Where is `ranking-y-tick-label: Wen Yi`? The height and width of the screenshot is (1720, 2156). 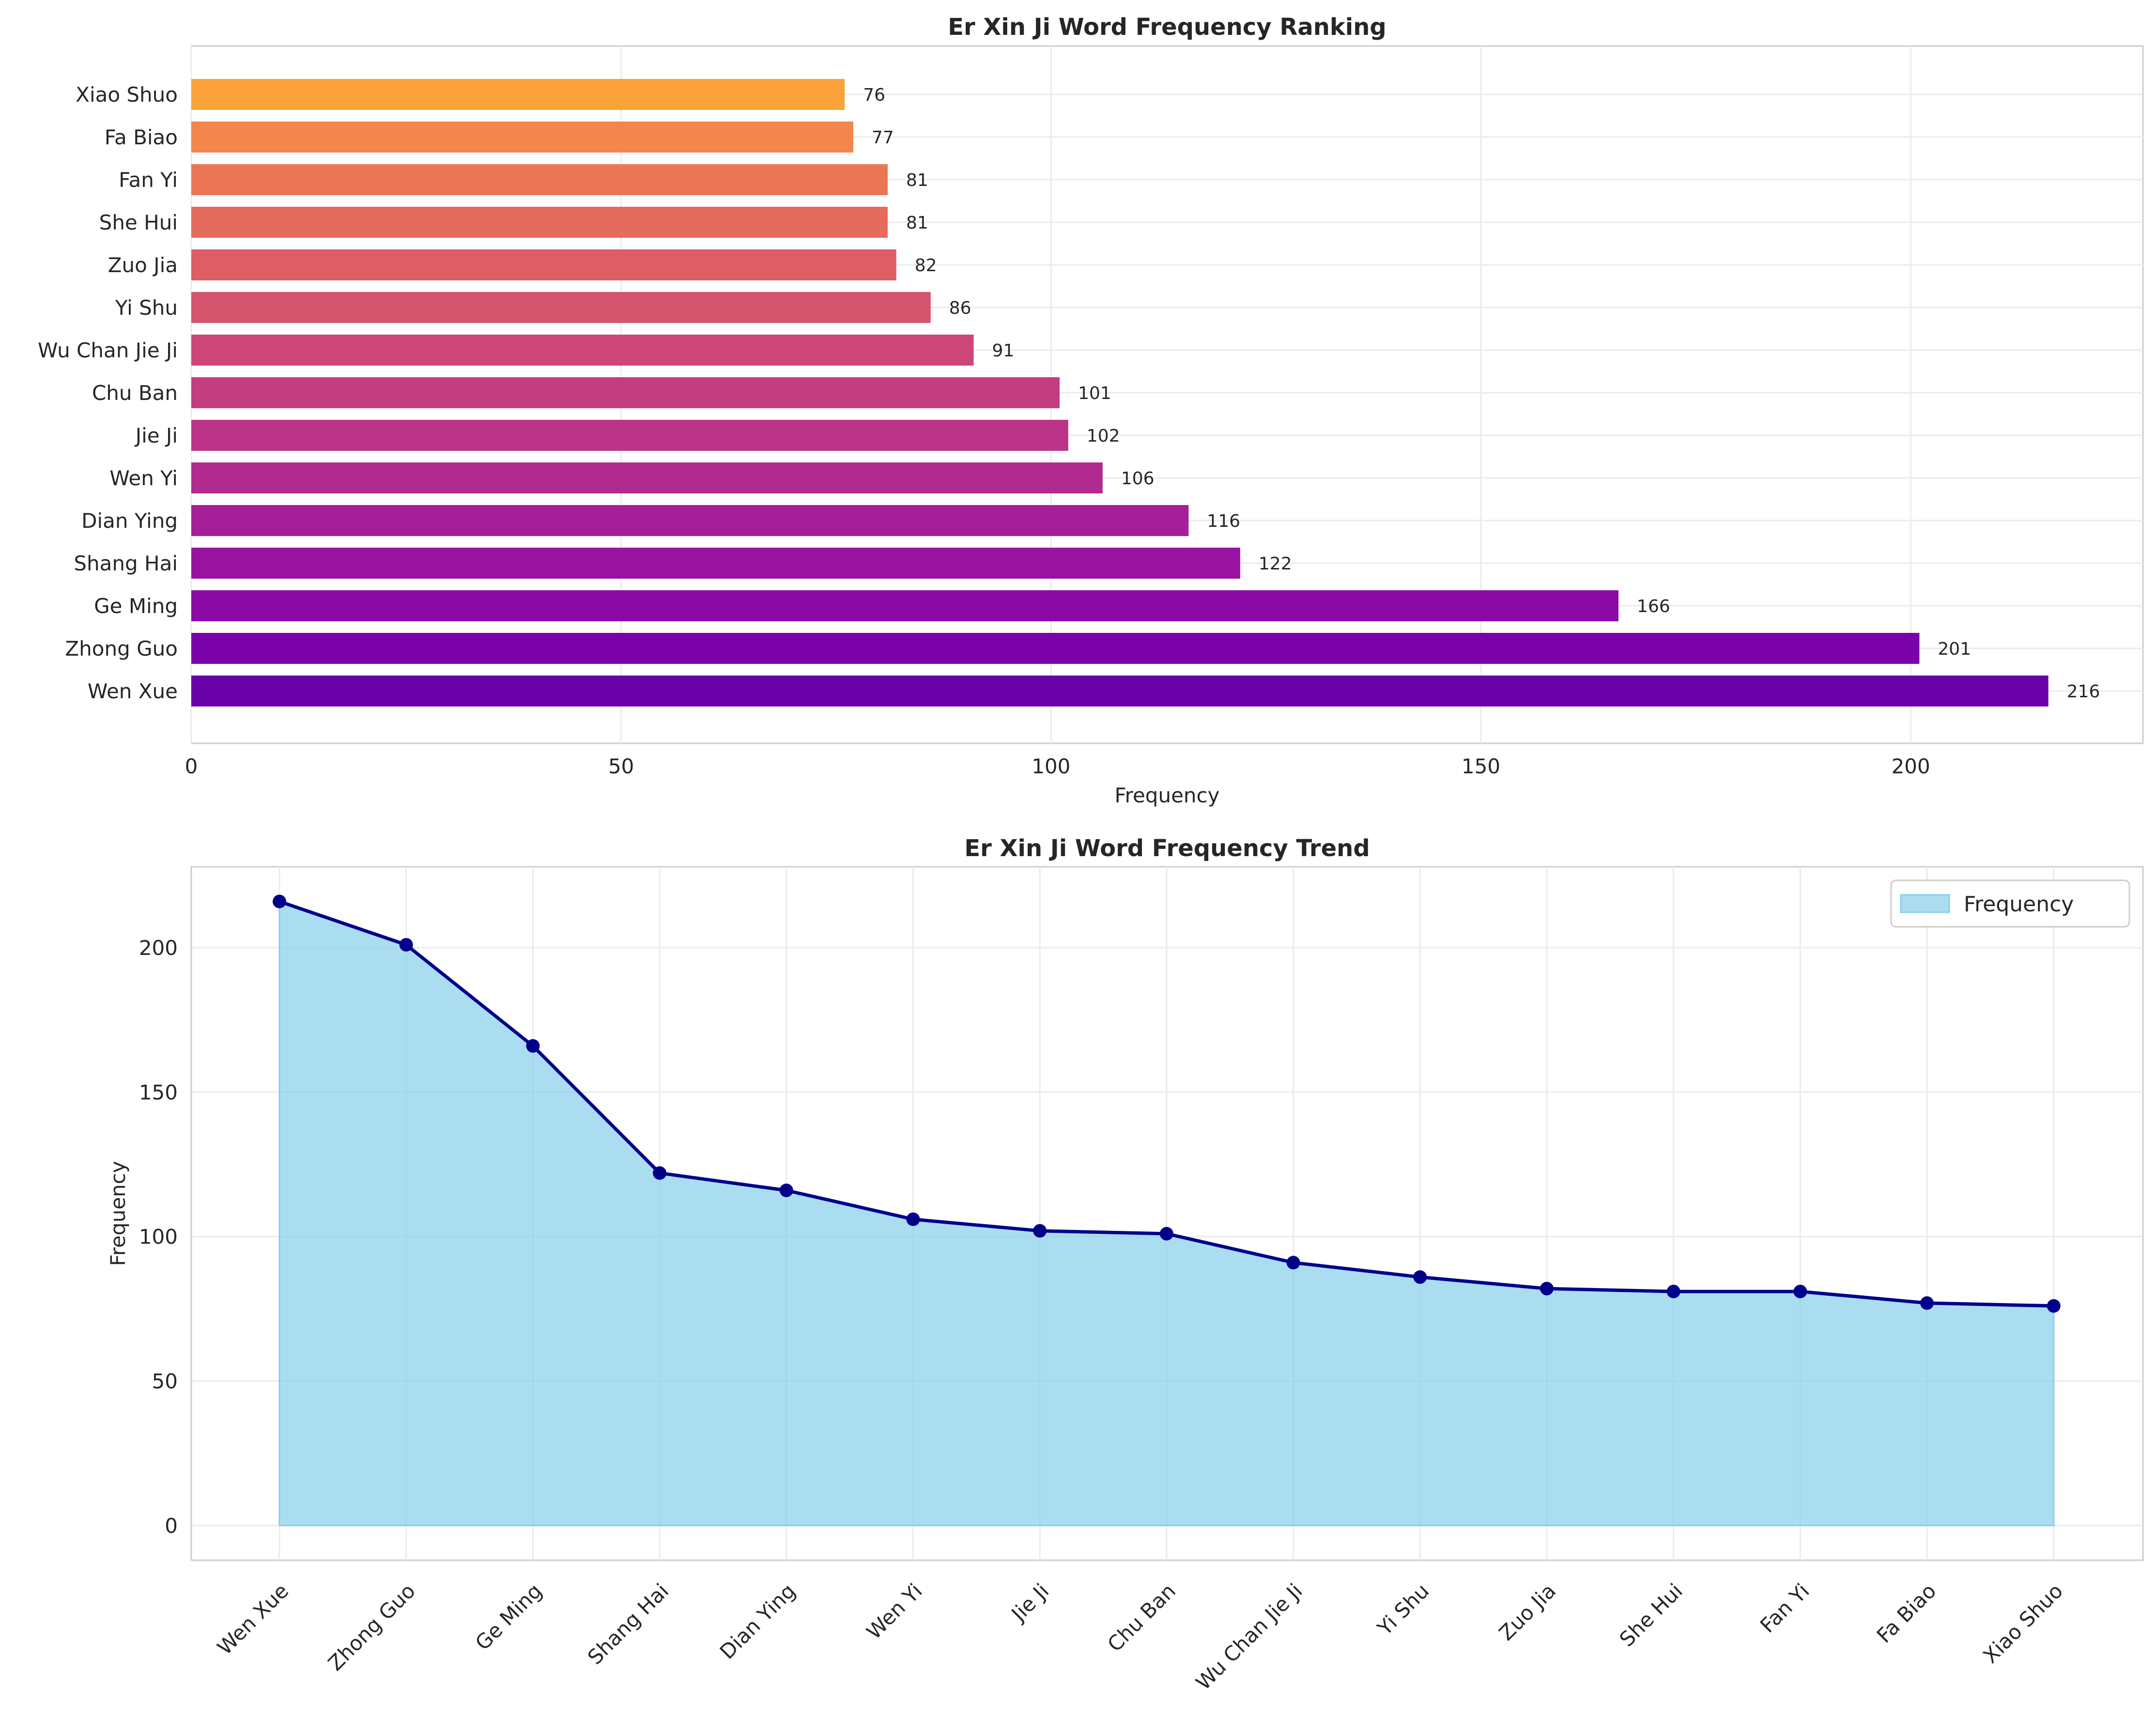 ranking-y-tick-label: Wen Yi is located at coordinates (143, 478).